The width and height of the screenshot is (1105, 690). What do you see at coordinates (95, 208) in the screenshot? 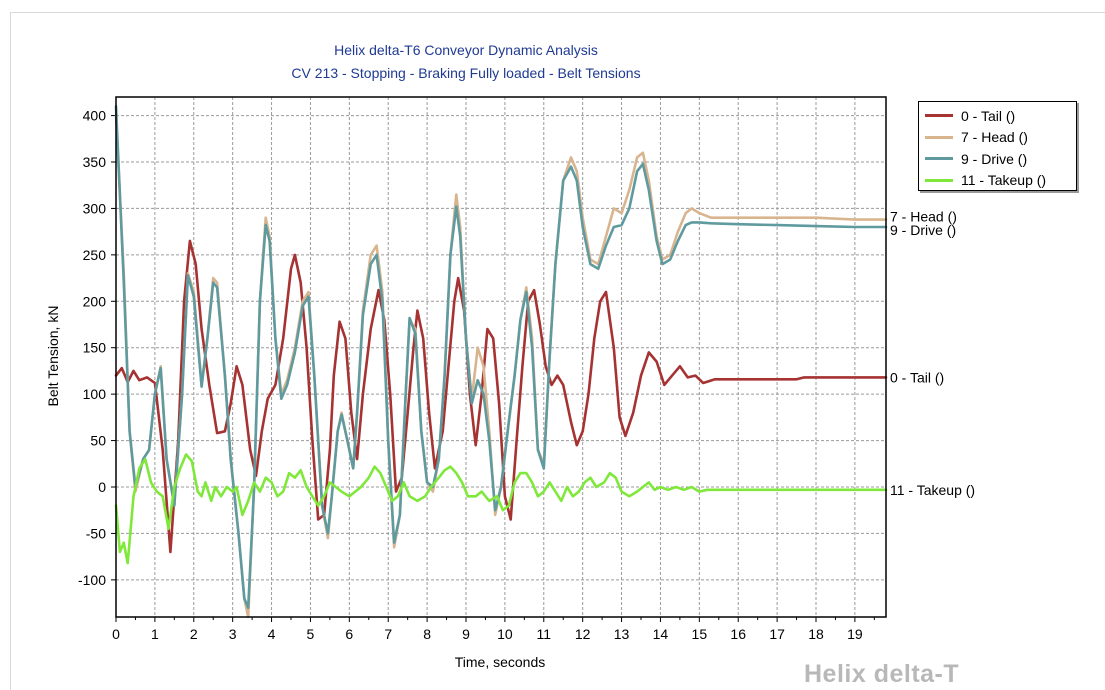
I see `y-tick-label: 300` at bounding box center [95, 208].